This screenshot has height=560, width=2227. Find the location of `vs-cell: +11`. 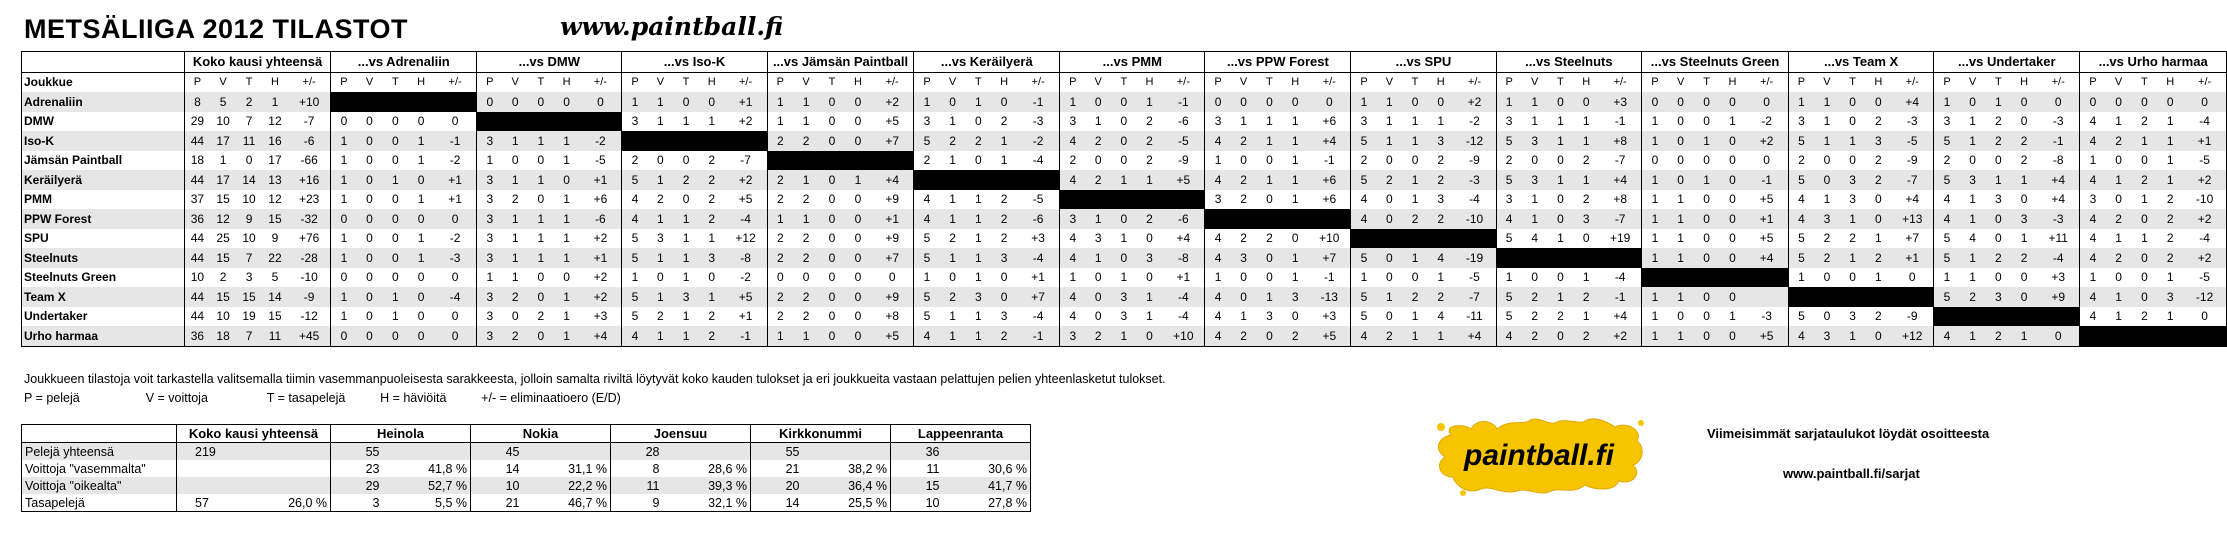

vs-cell: +11 is located at coordinates (2058, 238).